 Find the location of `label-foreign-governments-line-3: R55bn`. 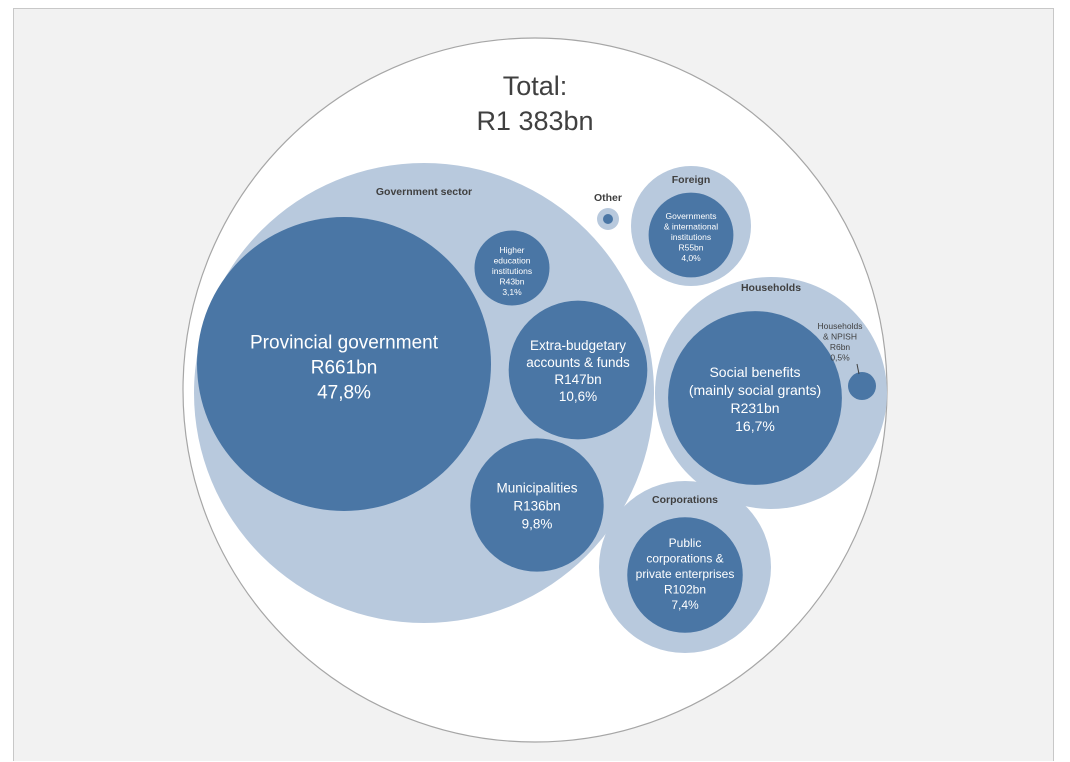

label-foreign-governments-line-3: R55bn is located at coordinates (690, 247).